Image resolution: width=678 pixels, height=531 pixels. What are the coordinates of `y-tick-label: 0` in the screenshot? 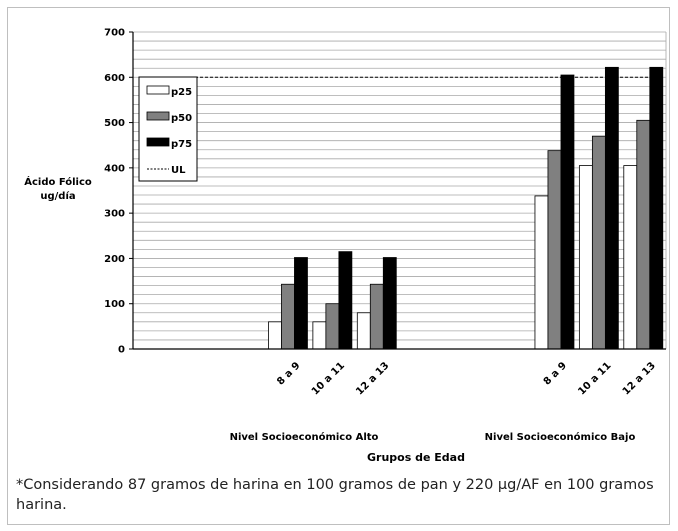 It's located at (121, 350).